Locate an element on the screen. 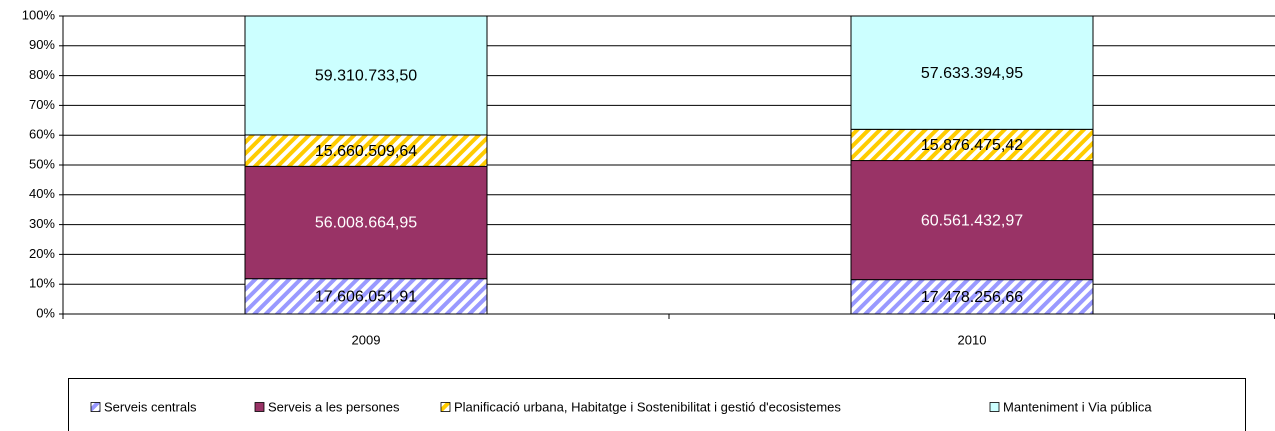 This screenshot has height=431, width=1275. y-tick-label: 70% is located at coordinates (42, 104).